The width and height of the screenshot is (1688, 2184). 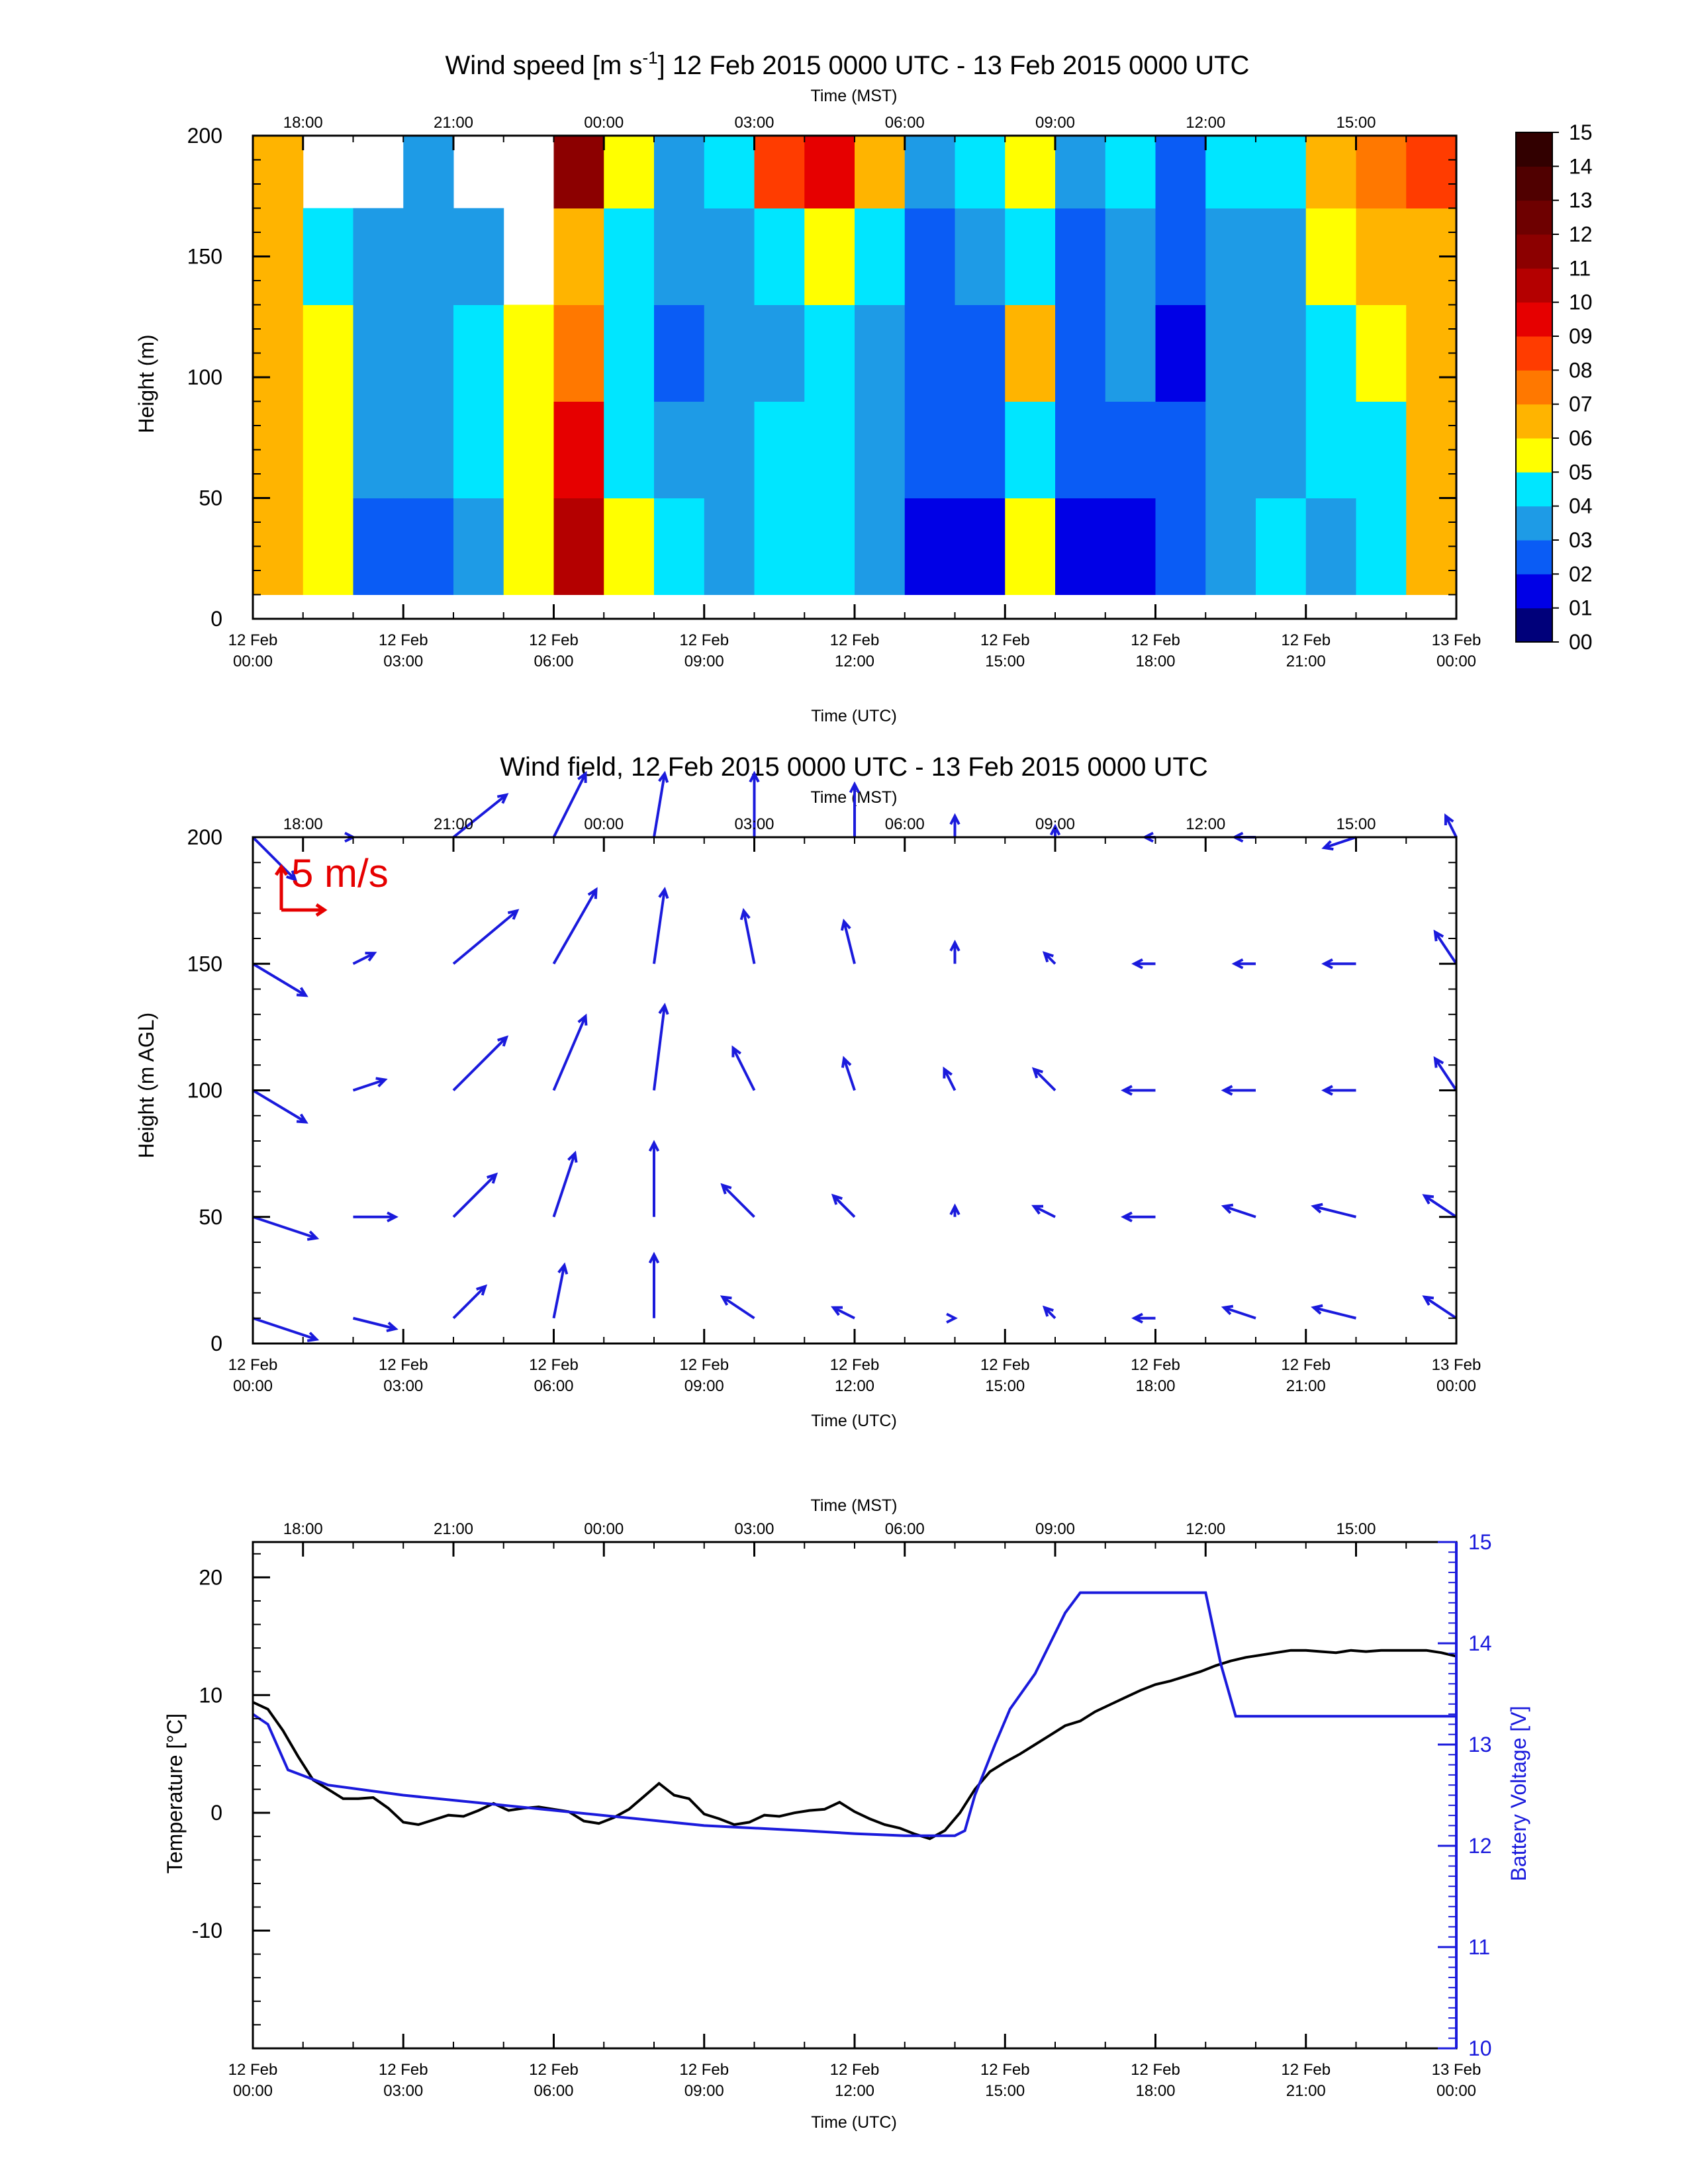 What do you see at coordinates (553, 1386) in the screenshot?
I see `x-tick-label-time: 06:00` at bounding box center [553, 1386].